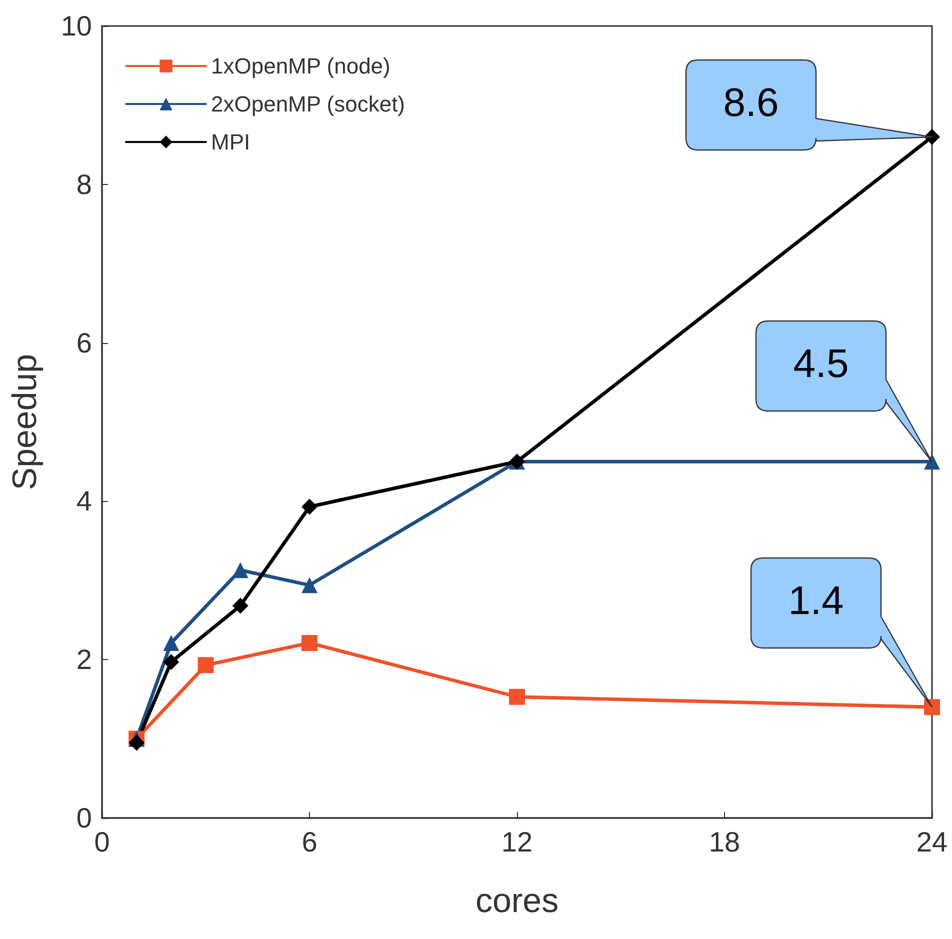 The height and width of the screenshot is (939, 952). I want to click on x-tick-label: 6, so click(310, 842).